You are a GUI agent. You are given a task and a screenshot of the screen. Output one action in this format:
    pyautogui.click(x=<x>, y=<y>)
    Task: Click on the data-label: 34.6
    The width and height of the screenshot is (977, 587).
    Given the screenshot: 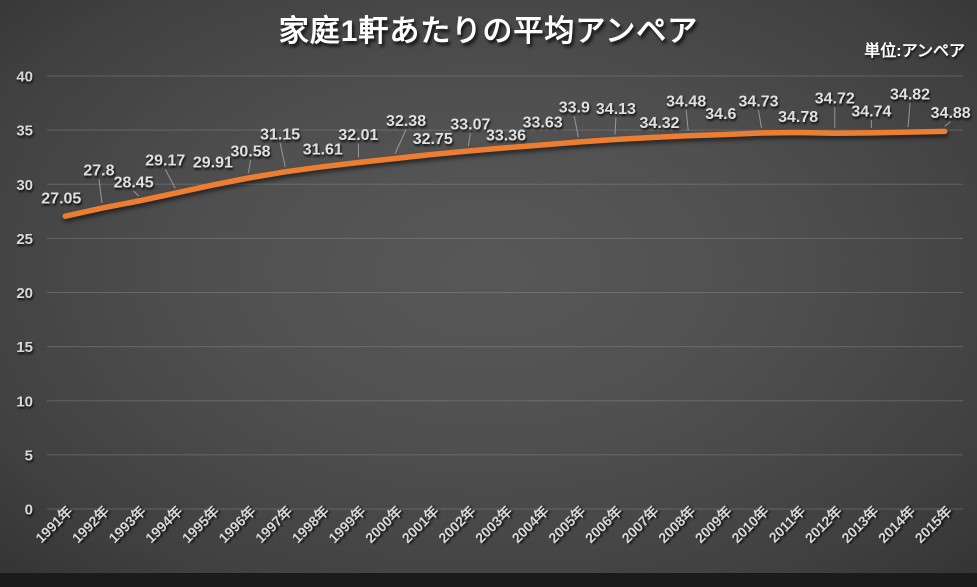 What is the action you would take?
    pyautogui.click(x=720, y=114)
    